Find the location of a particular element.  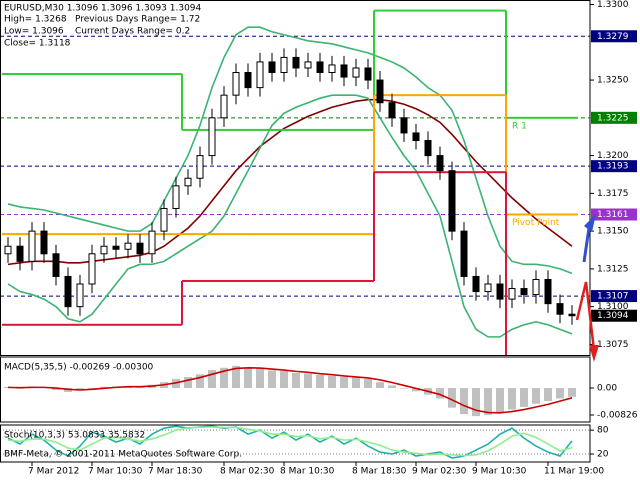

x-tick-label: 11 Mar 19:00 is located at coordinates (574, 472).